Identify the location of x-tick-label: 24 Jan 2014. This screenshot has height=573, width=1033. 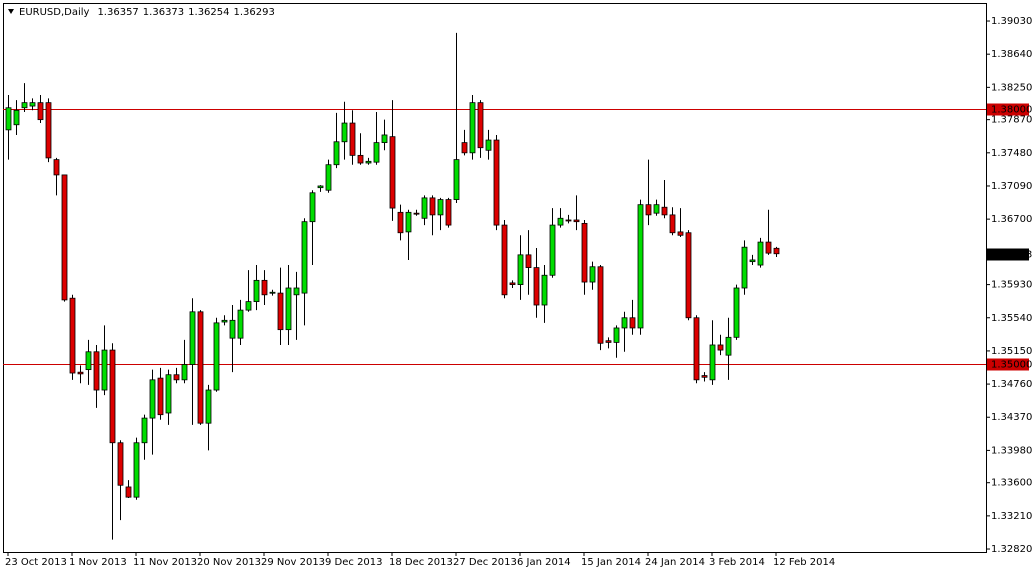
(675, 562).